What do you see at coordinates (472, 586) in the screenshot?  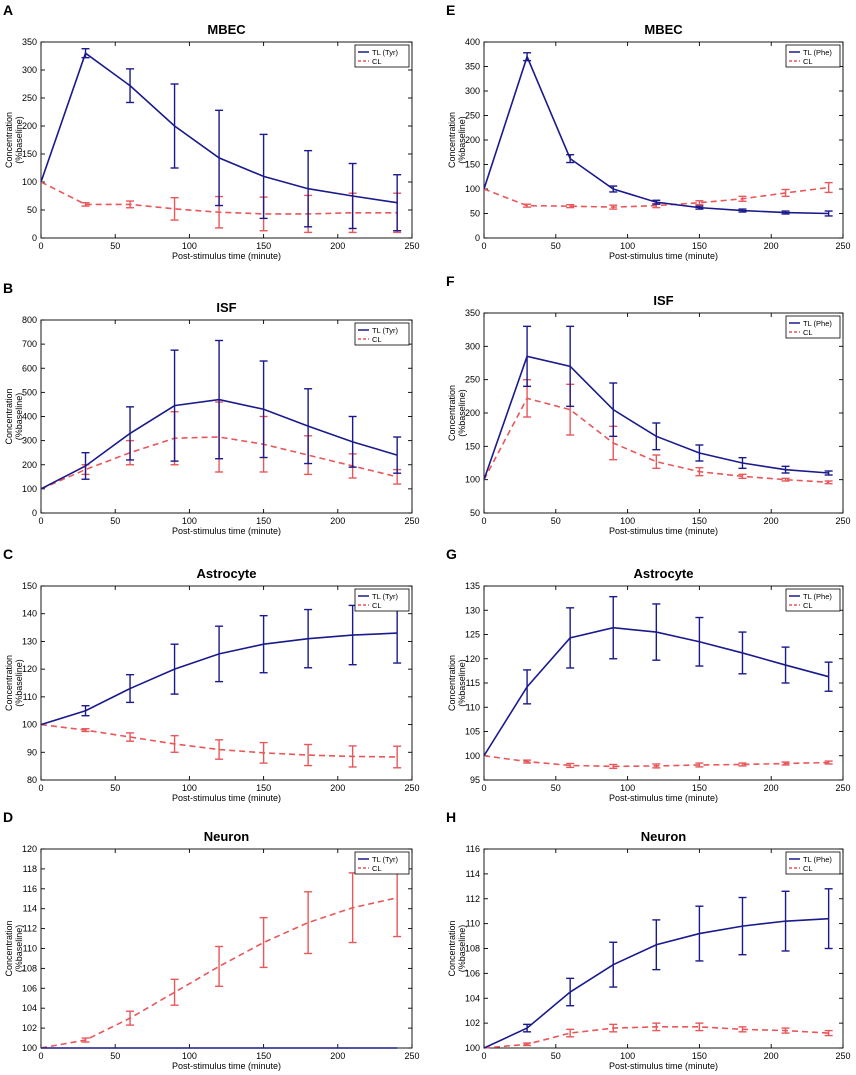 I see `y-tick-label: 135` at bounding box center [472, 586].